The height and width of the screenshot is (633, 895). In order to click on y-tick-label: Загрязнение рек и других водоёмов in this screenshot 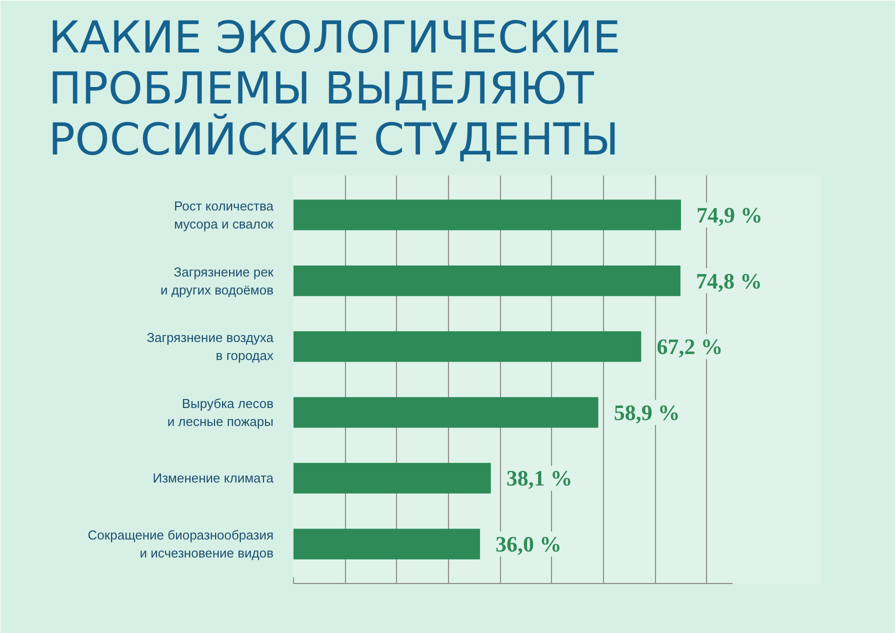, I will do `click(217, 281)`.